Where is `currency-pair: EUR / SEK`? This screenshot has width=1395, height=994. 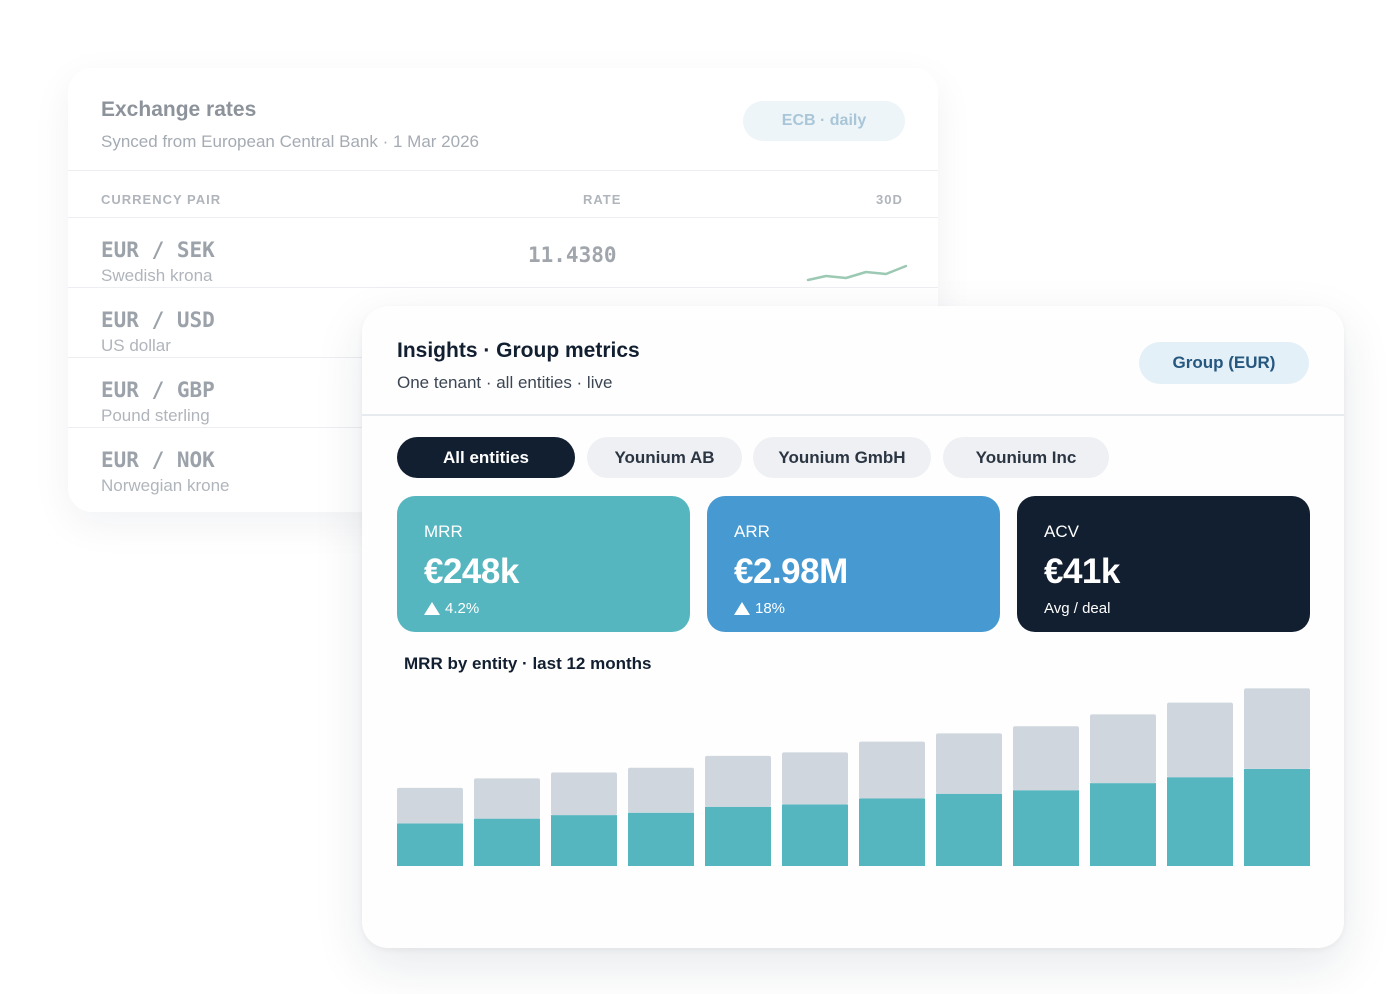 currency-pair: EUR / SEK is located at coordinates (158, 250).